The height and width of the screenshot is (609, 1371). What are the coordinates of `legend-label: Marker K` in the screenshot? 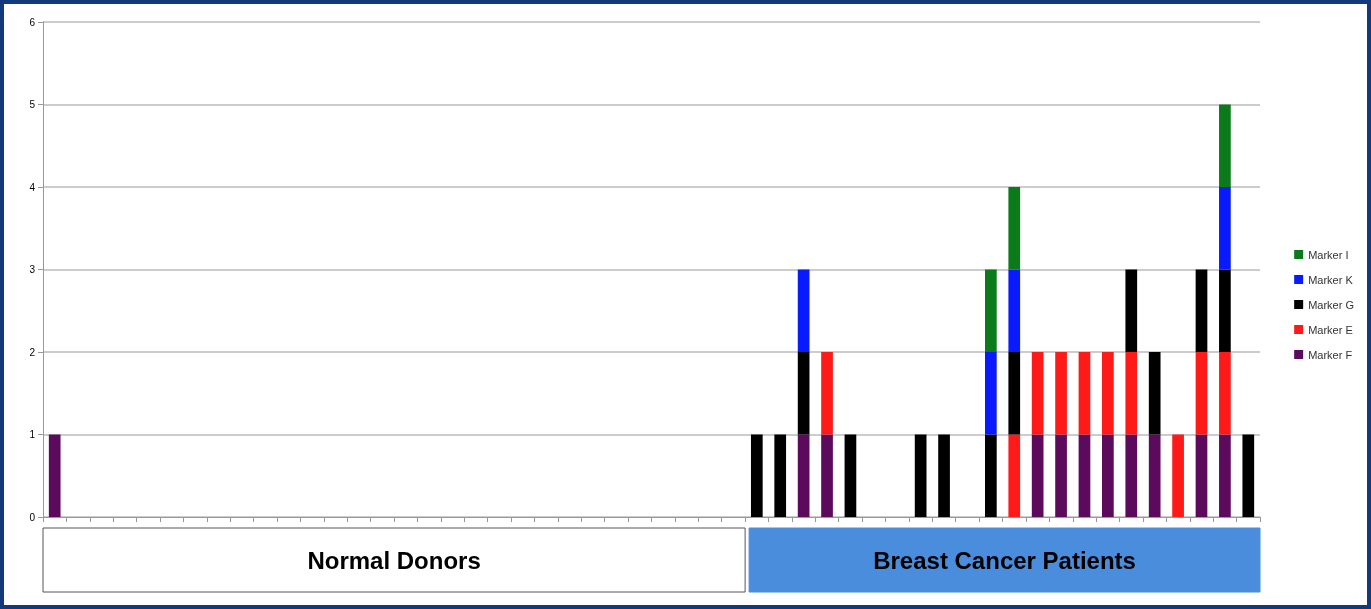 It's located at (1331, 279).